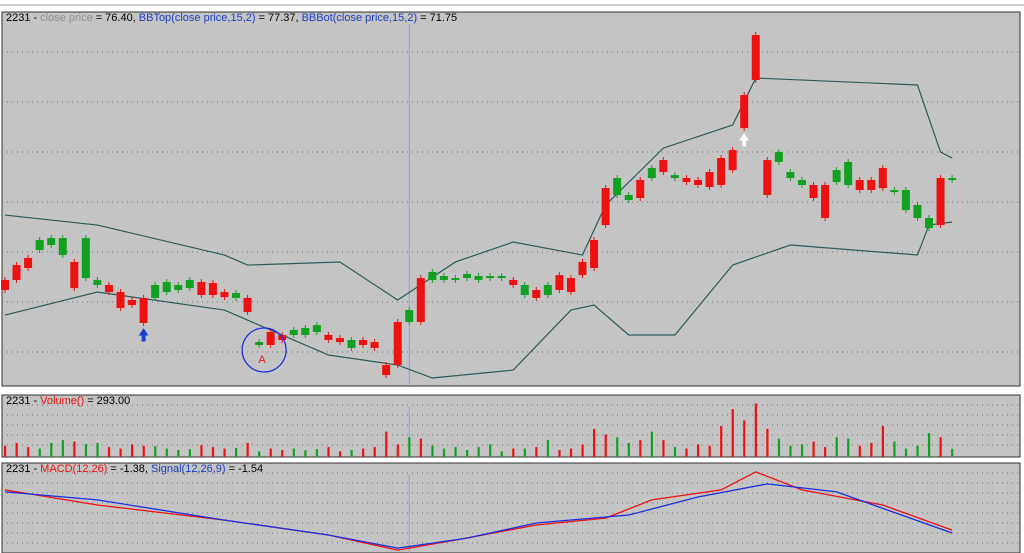  Describe the element at coordinates (73, 469) in the screenshot. I see `legend-name: MACD(12,26)` at that location.